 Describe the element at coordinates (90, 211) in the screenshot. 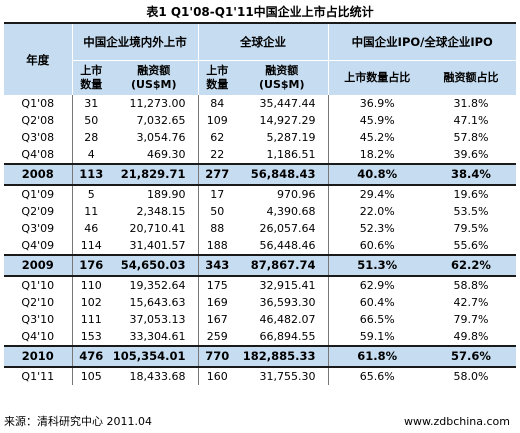

I see `cell-china-count: 11` at that location.